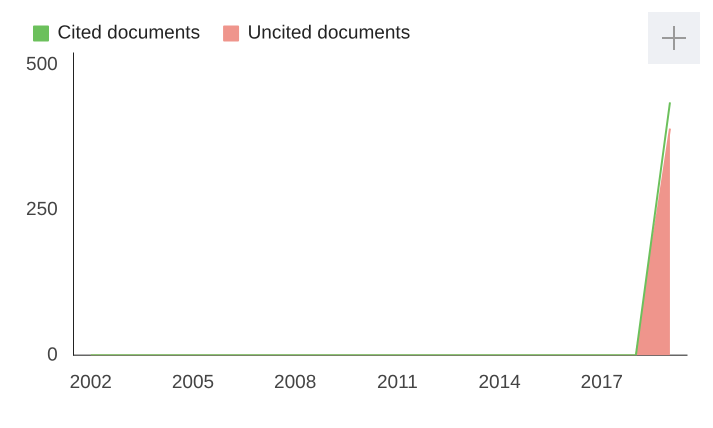  I want to click on x-tick-label: 2008, so click(295, 382).